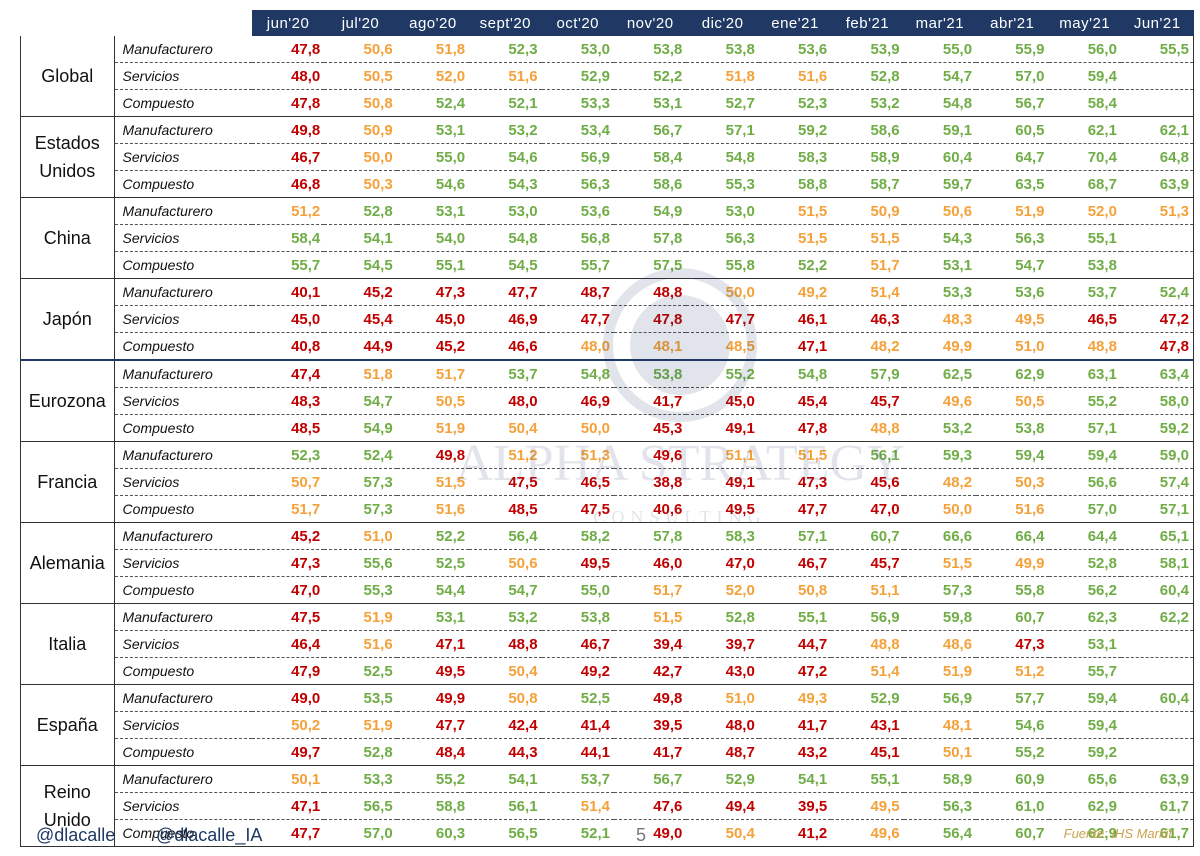 Image resolution: width=1200 pixels, height=856 pixels. I want to click on pmi-value-cell: 51,3, so click(1157, 211).